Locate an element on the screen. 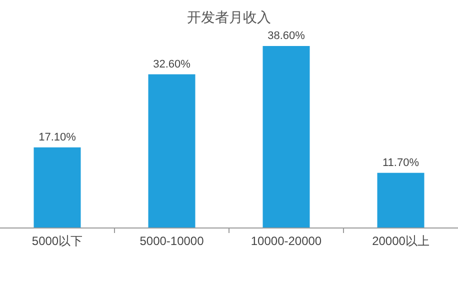 This screenshot has width=458, height=281. data-label: 38.60% is located at coordinates (287, 36).